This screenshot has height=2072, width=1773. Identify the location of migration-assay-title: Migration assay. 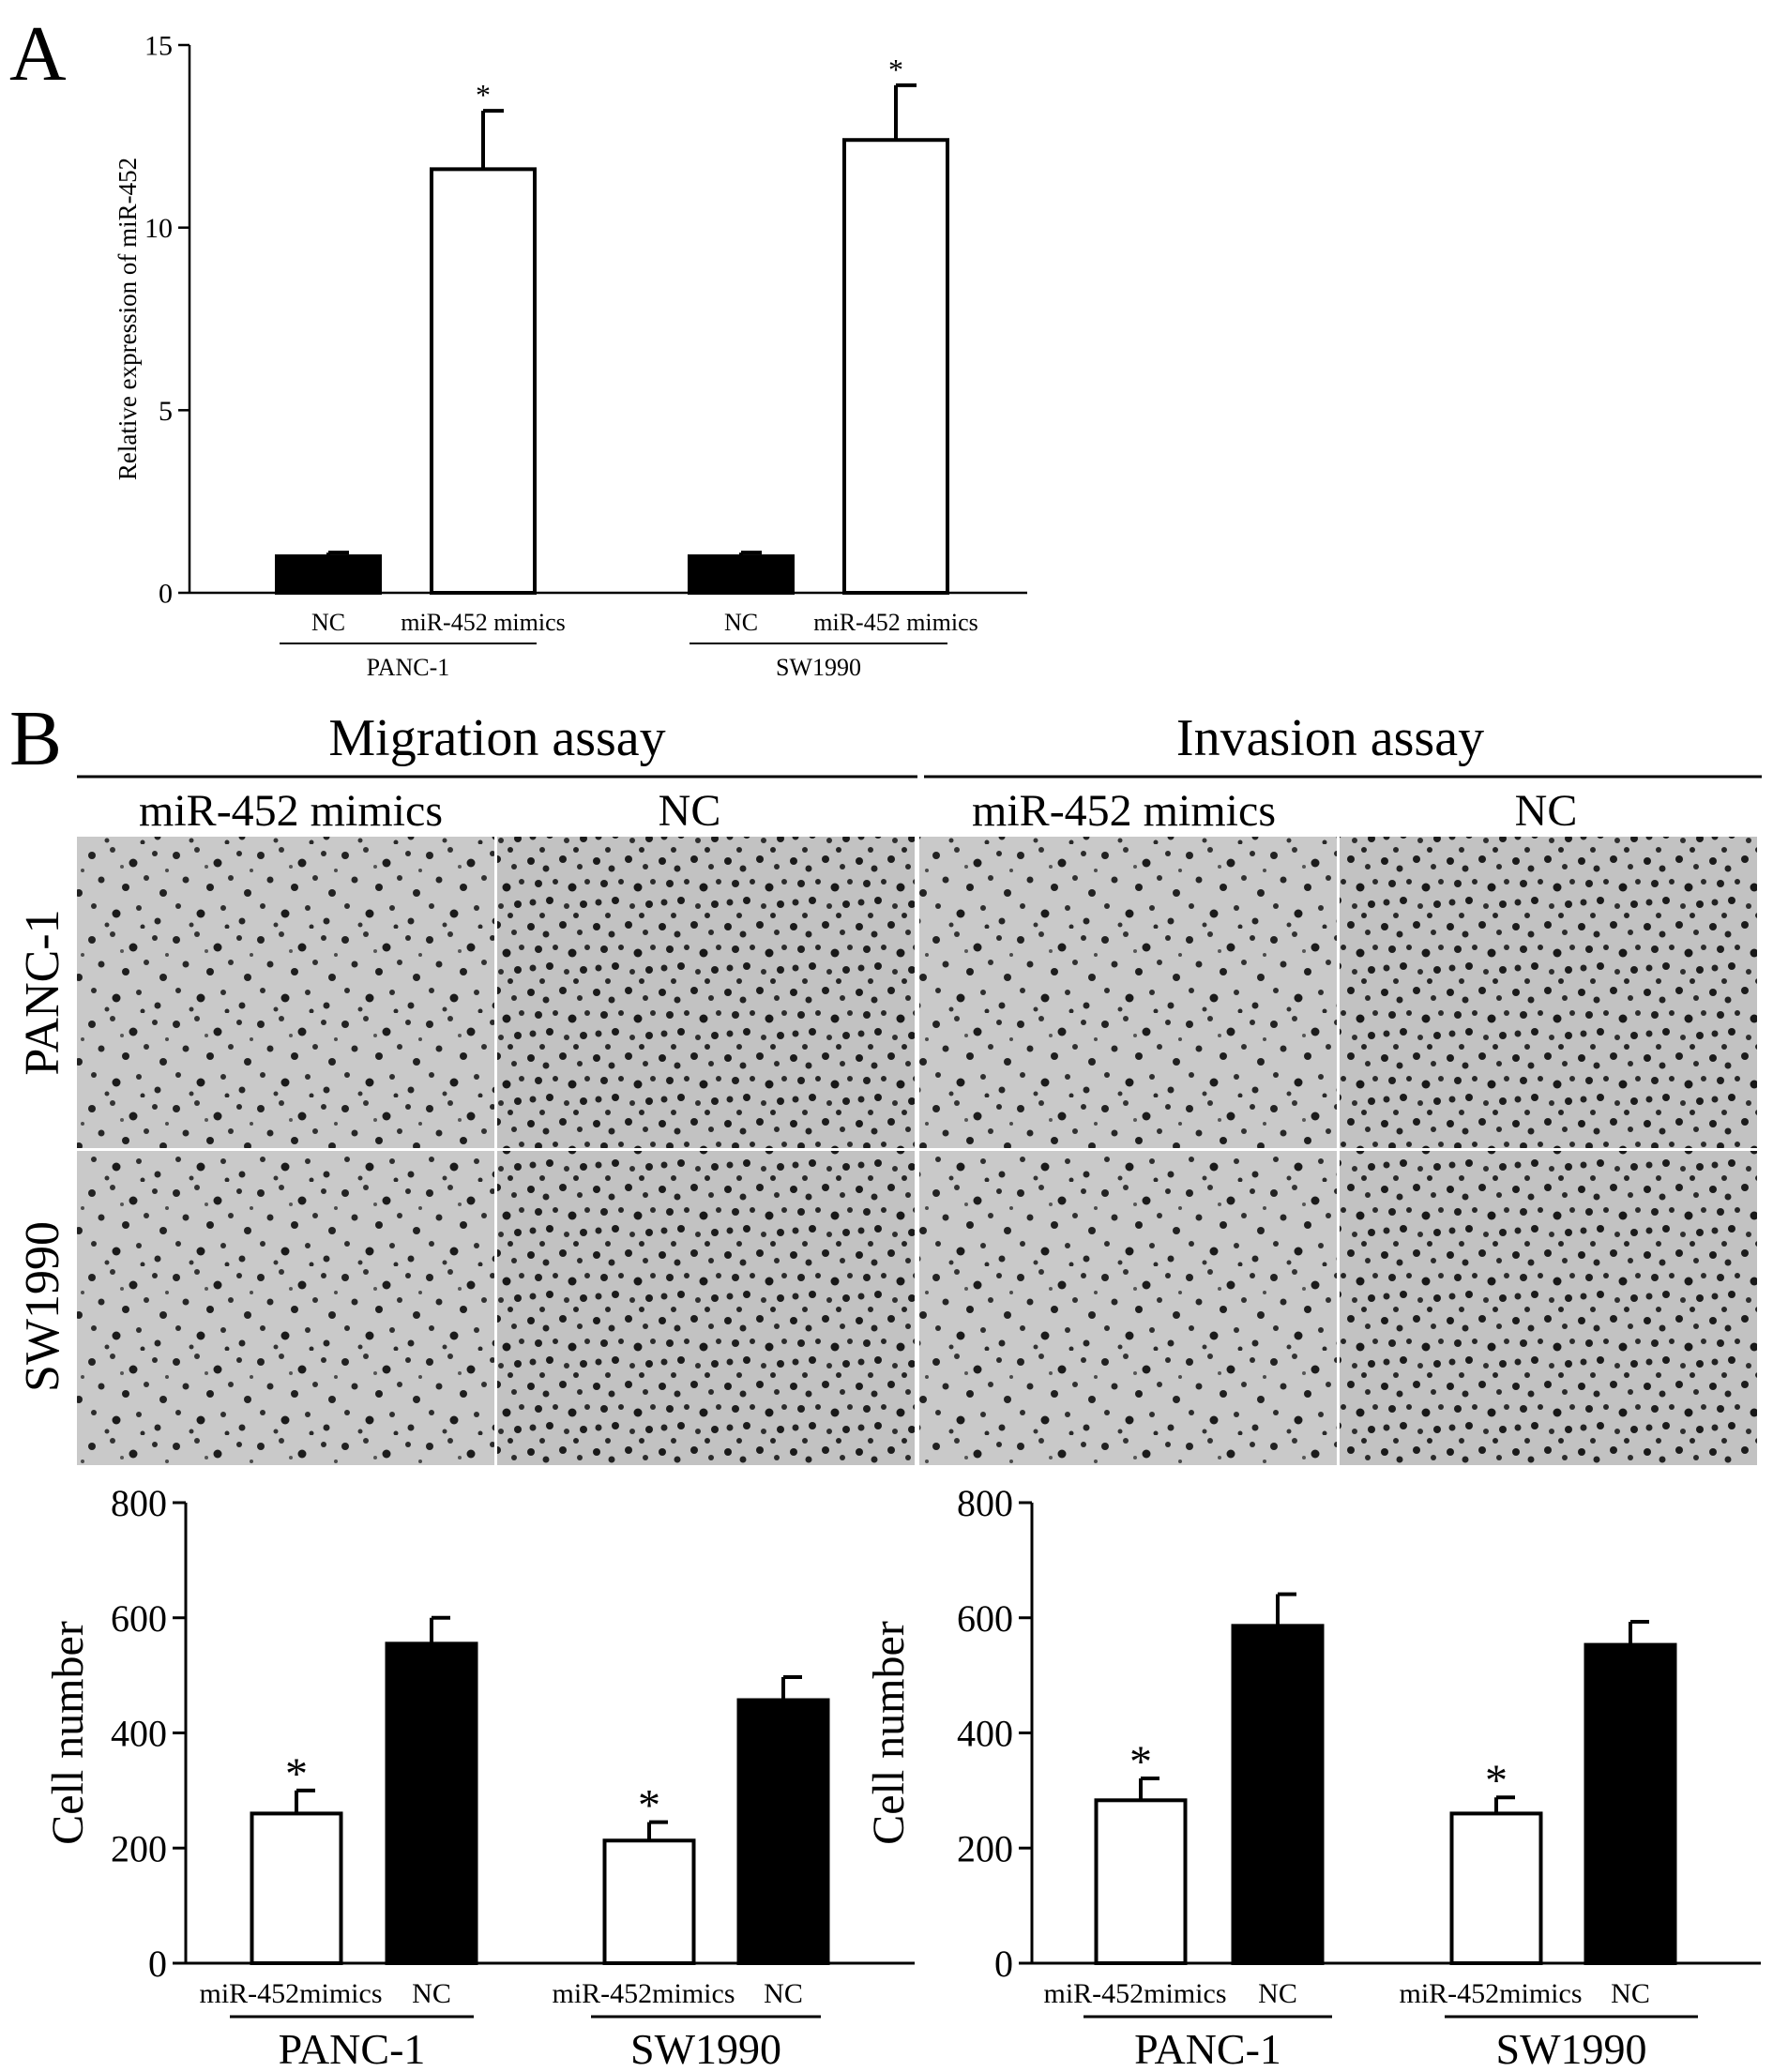
(496, 738).